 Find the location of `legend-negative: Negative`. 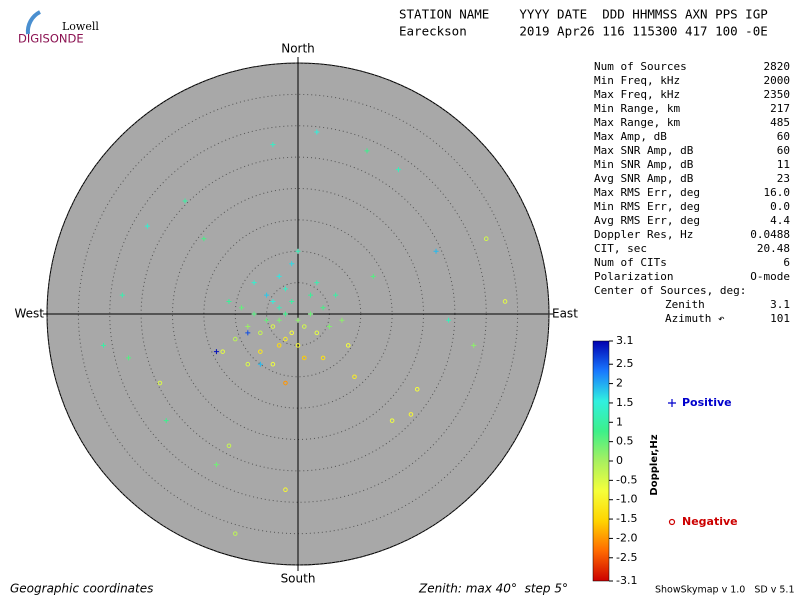

legend-negative: Negative is located at coordinates (710, 521).